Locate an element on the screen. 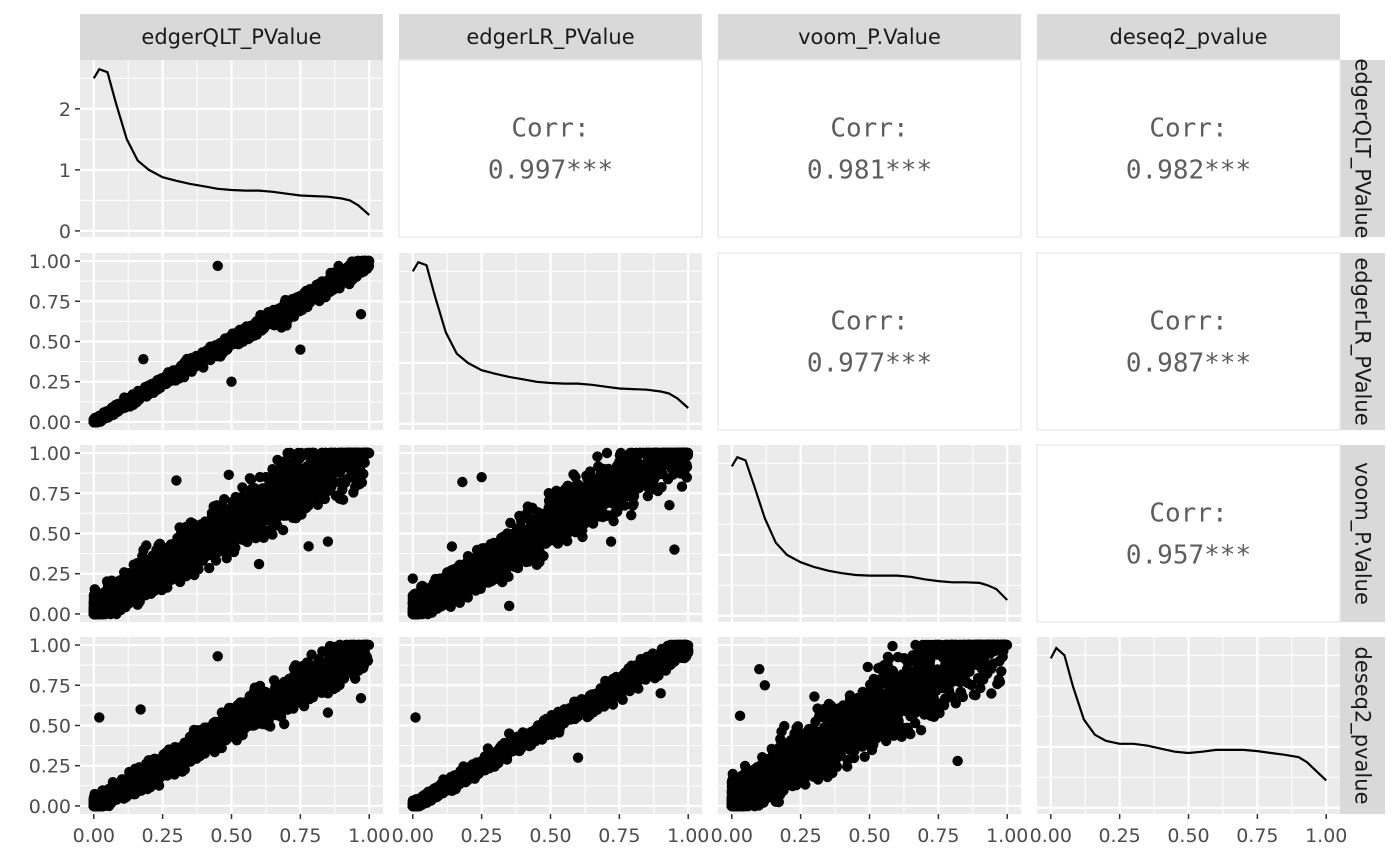  corr-value: 0.982*** is located at coordinates (1188, 171).